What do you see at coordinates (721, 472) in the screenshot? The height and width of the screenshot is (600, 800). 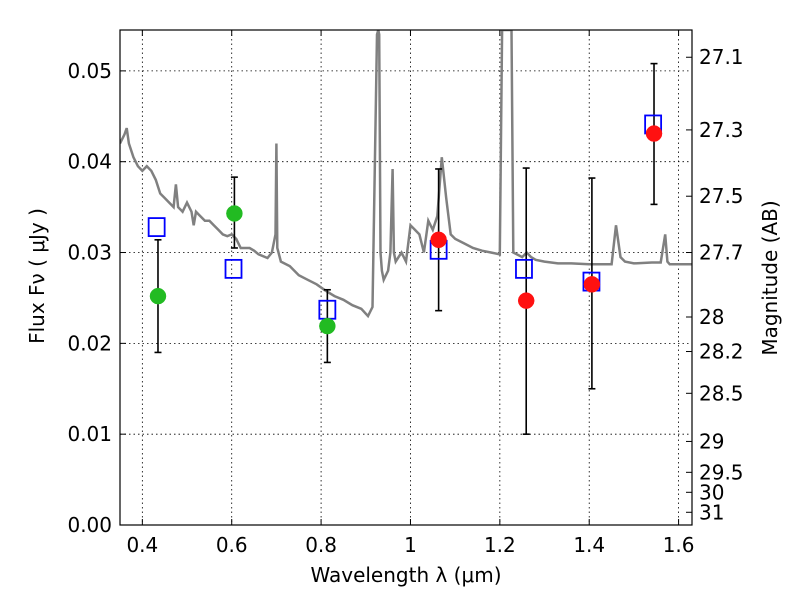 I see `y2-tick-label: 29.5` at bounding box center [721, 472].